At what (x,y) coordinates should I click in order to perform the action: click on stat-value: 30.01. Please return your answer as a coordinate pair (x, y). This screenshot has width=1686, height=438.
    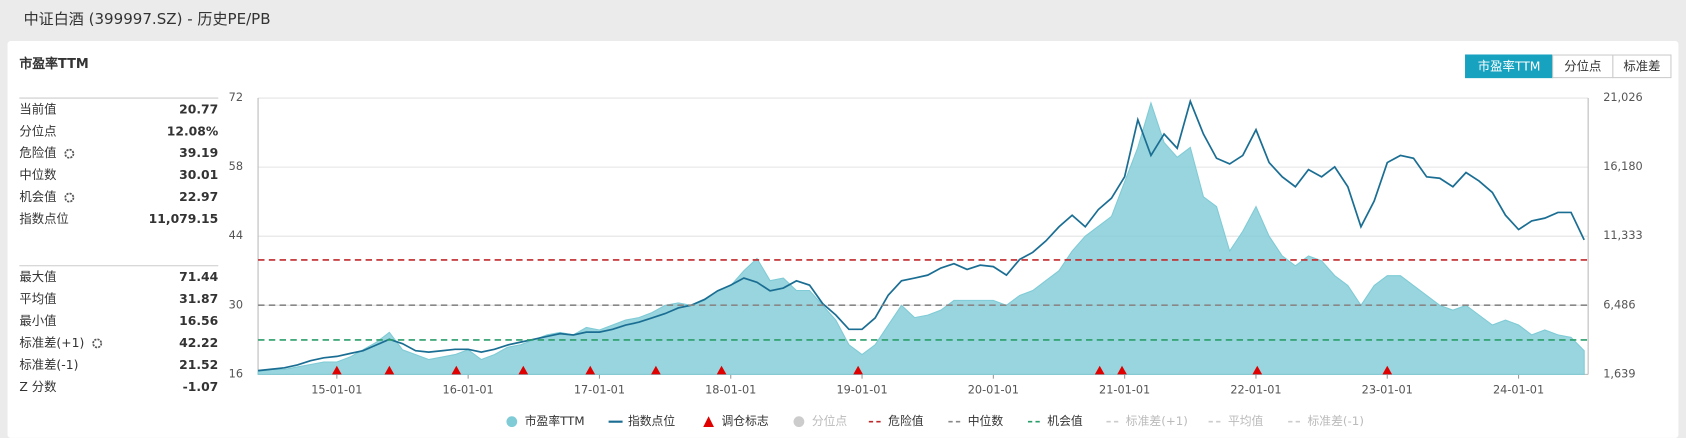
    Looking at the image, I should click on (198, 175).